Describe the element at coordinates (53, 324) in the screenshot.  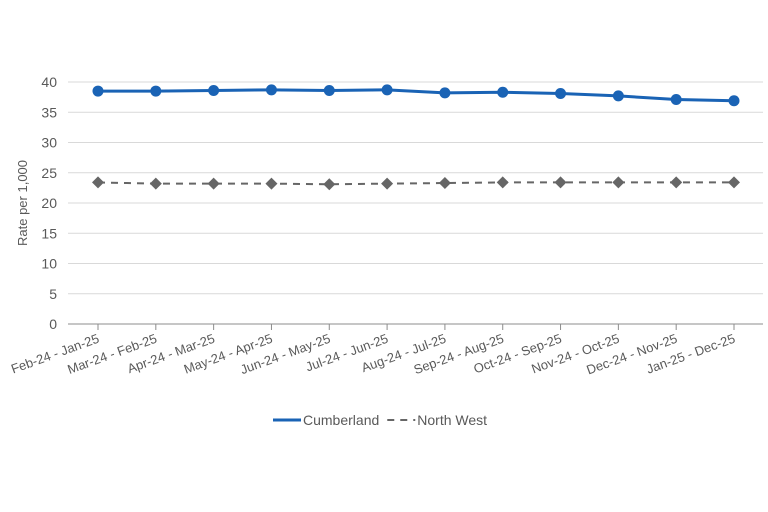
I see `y-tick-label: 0` at that location.